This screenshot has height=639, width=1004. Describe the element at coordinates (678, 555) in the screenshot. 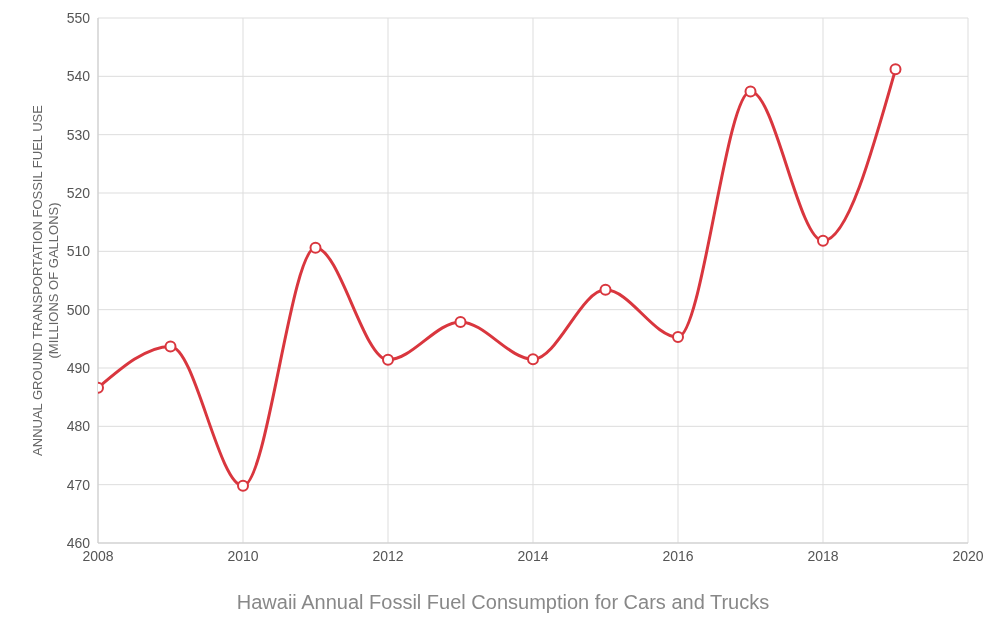

I see `x-tick-label: 2016` at that location.